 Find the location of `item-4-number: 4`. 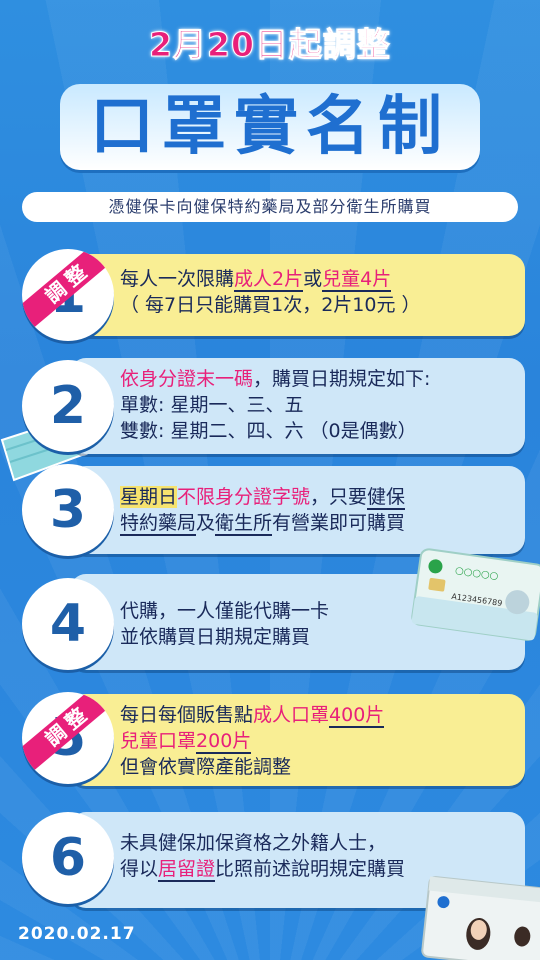

item-4-number: 4 is located at coordinates (68, 624).